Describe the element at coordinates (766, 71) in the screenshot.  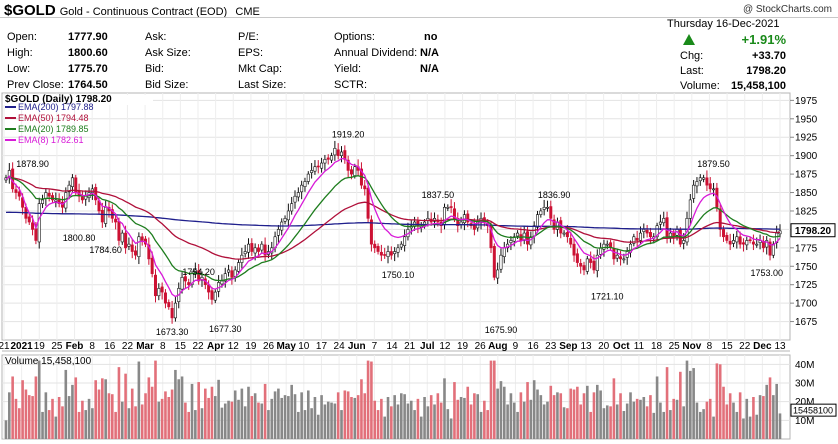
I see `last-value: 1798.20` at that location.